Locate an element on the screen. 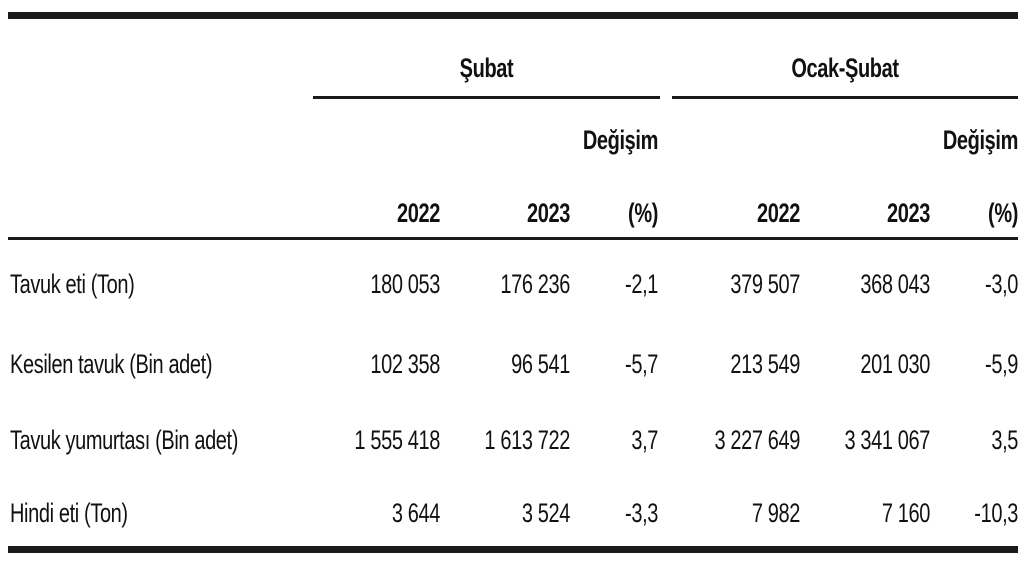 The height and width of the screenshot is (576, 1024). group-header-subat: Şubat is located at coordinates (486, 68).